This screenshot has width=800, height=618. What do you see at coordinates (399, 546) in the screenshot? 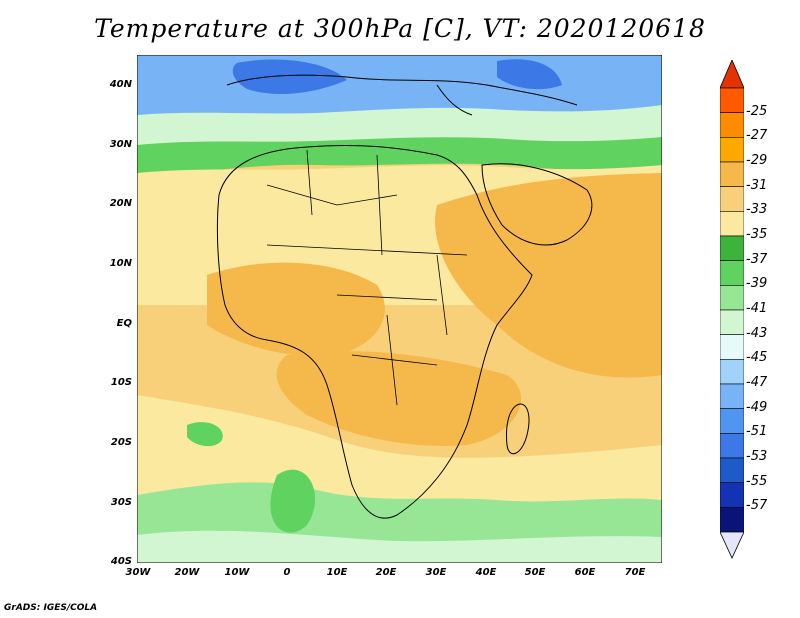
I see `field-south-cool` at bounding box center [399, 546].